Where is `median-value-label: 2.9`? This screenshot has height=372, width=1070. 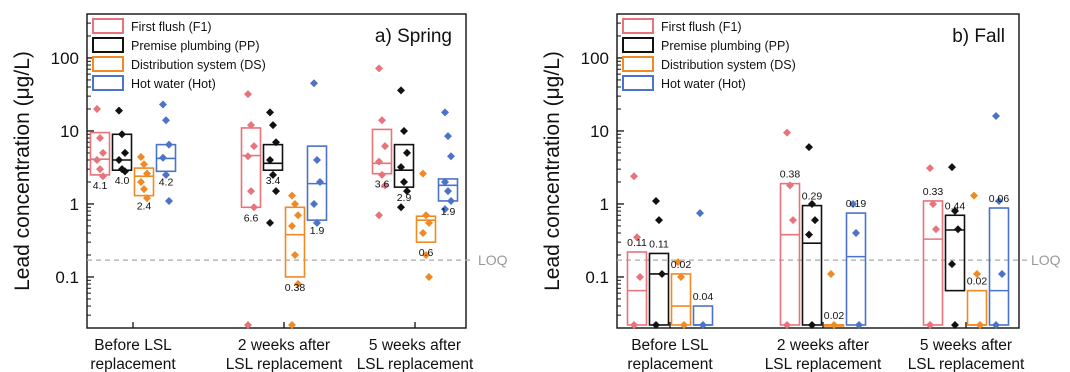 median-value-label: 2.9 is located at coordinates (404, 198).